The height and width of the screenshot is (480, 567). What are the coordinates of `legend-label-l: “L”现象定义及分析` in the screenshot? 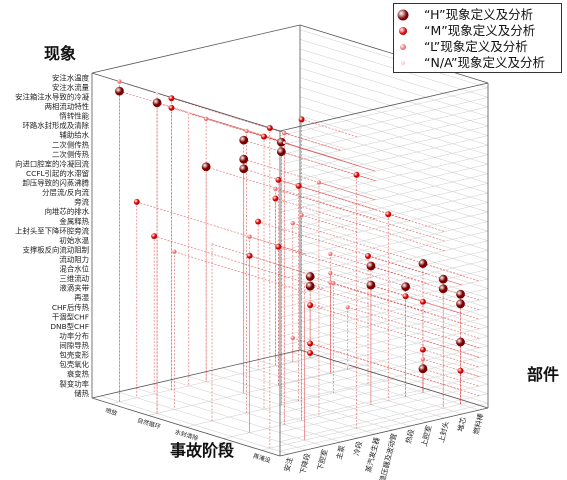 It's located at (476, 46).